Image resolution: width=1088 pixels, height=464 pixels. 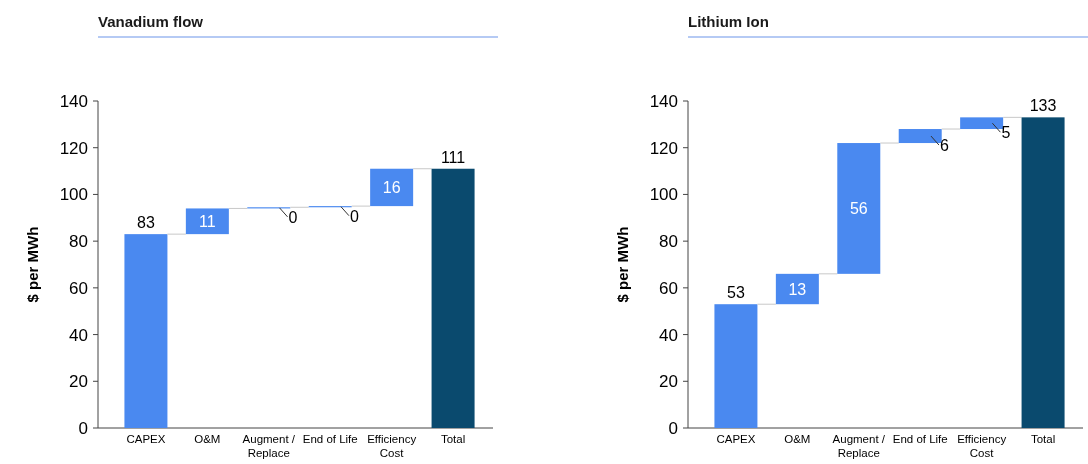 What do you see at coordinates (736, 293) in the screenshot?
I see `data-label: 53` at bounding box center [736, 293].